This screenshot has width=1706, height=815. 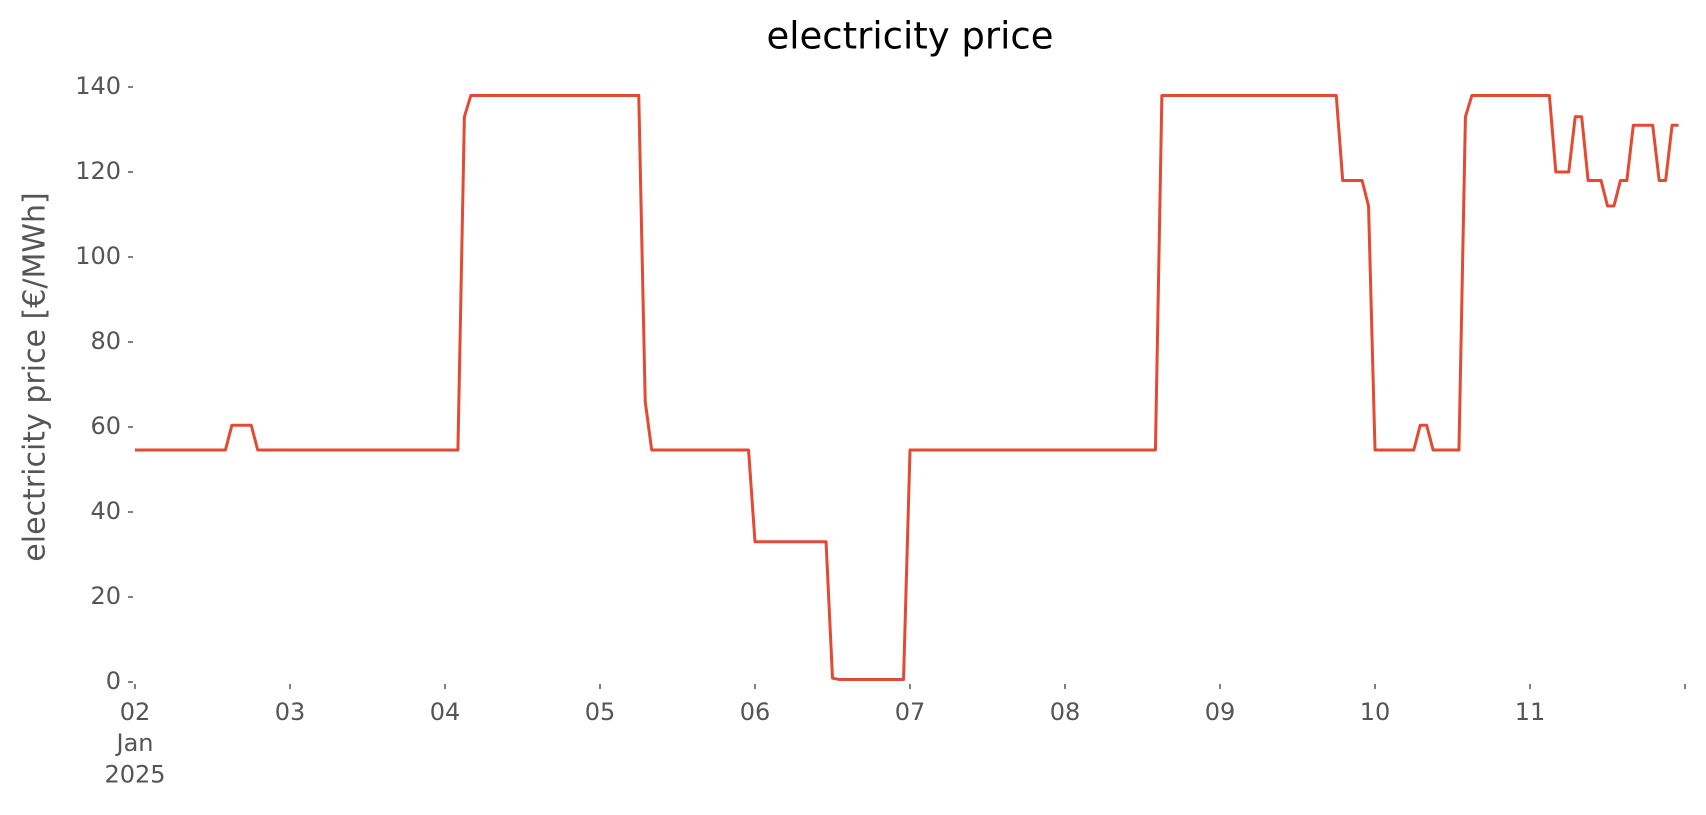 What do you see at coordinates (105, 426) in the screenshot?
I see `y-tick-label: 60` at bounding box center [105, 426].